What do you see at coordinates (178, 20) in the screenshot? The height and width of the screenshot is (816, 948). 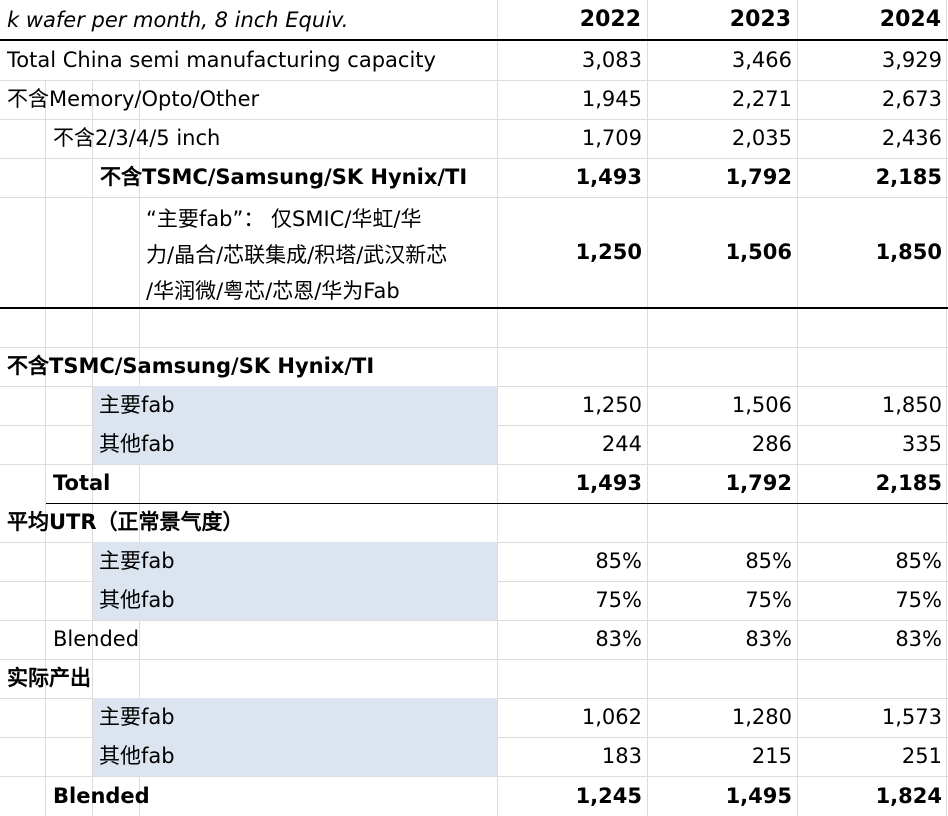 I see `unit-label: k wafer per month, 8 inch Equiv.` at bounding box center [178, 20].